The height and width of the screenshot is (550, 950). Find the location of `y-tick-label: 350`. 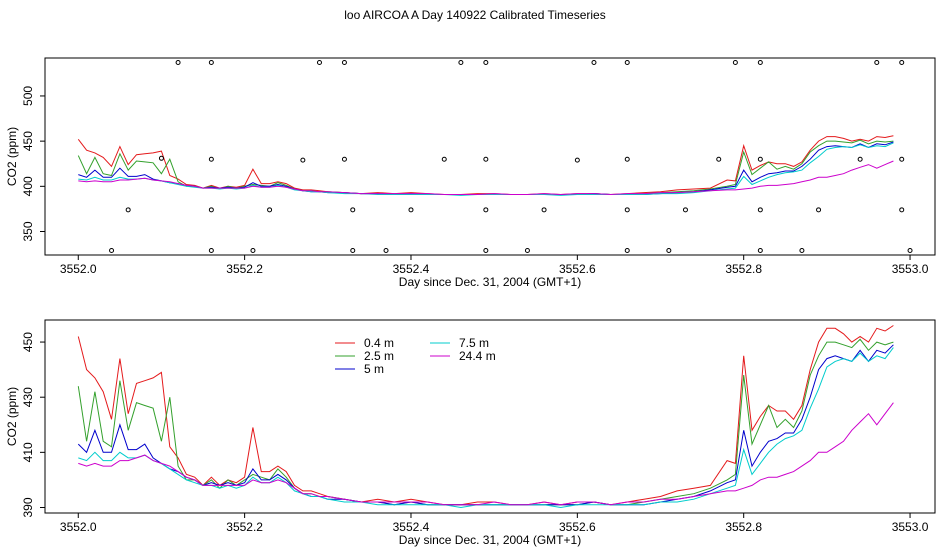

y-tick-label: 350 is located at coordinates (28, 231).